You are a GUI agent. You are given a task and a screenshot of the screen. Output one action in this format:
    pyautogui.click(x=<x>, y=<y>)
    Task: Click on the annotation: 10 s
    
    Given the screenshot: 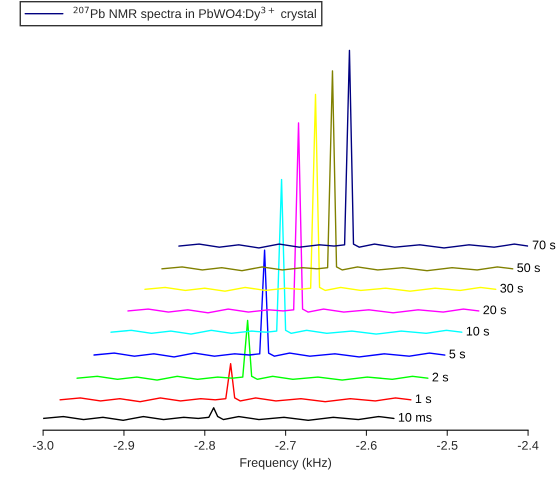 What is the action you would take?
    pyautogui.click(x=478, y=331)
    